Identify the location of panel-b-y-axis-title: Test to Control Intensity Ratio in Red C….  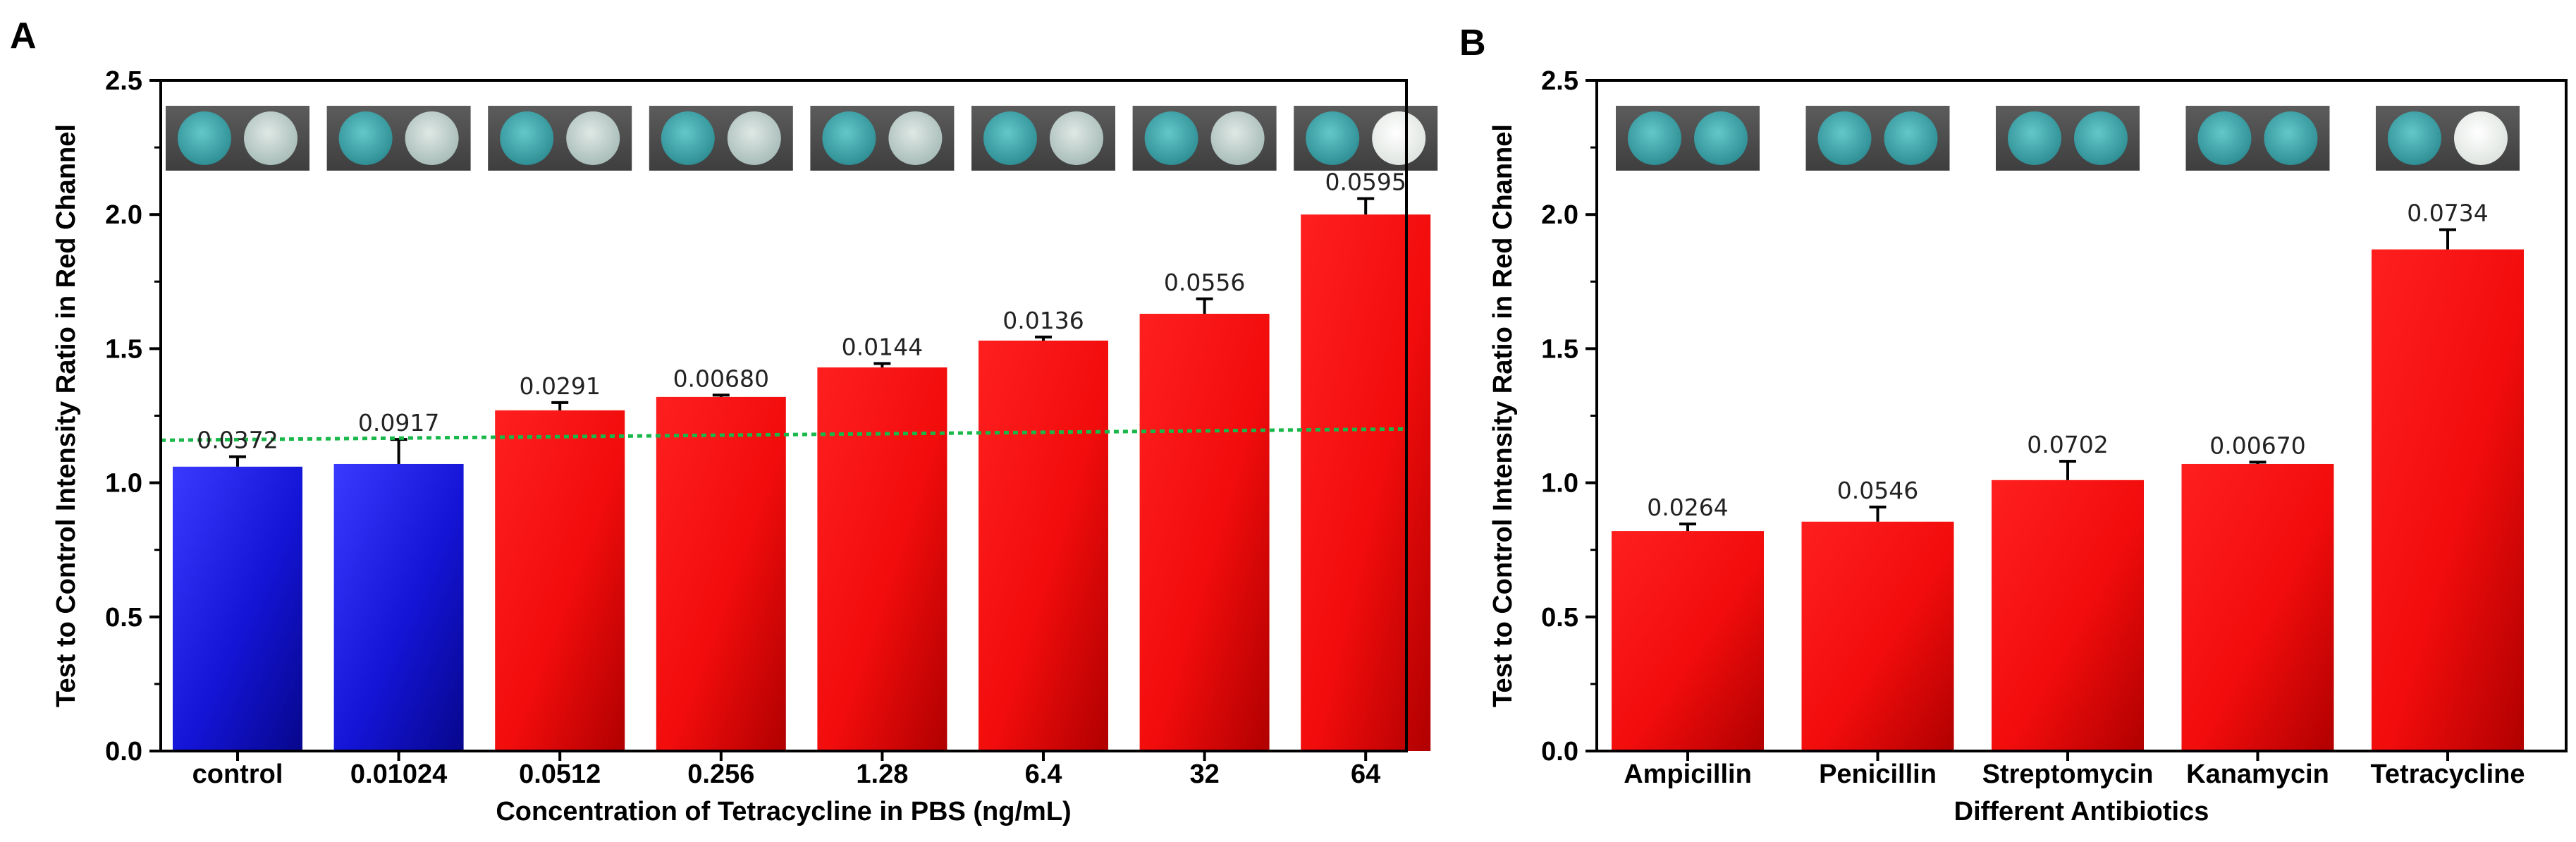
(1503, 415).